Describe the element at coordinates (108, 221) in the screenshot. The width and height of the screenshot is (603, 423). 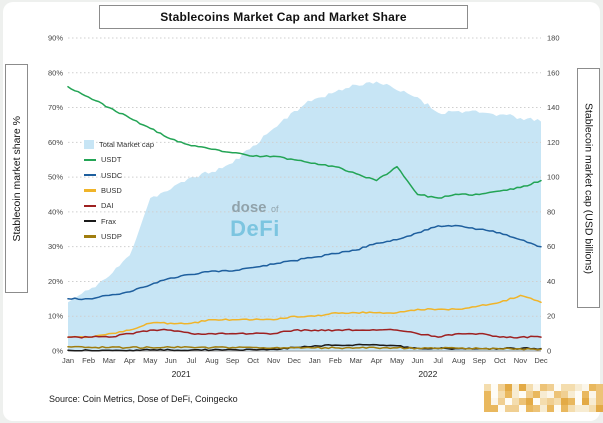
I see `legend-label: Frax` at that location.